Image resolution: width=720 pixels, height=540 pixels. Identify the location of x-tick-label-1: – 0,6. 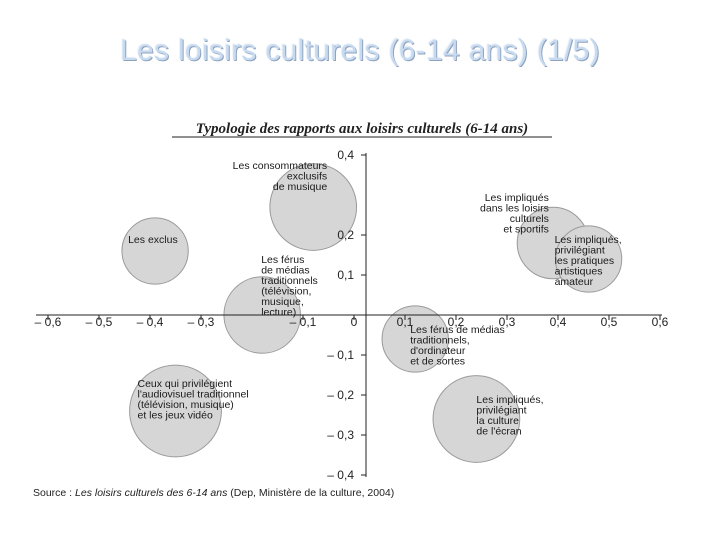
(48, 322).